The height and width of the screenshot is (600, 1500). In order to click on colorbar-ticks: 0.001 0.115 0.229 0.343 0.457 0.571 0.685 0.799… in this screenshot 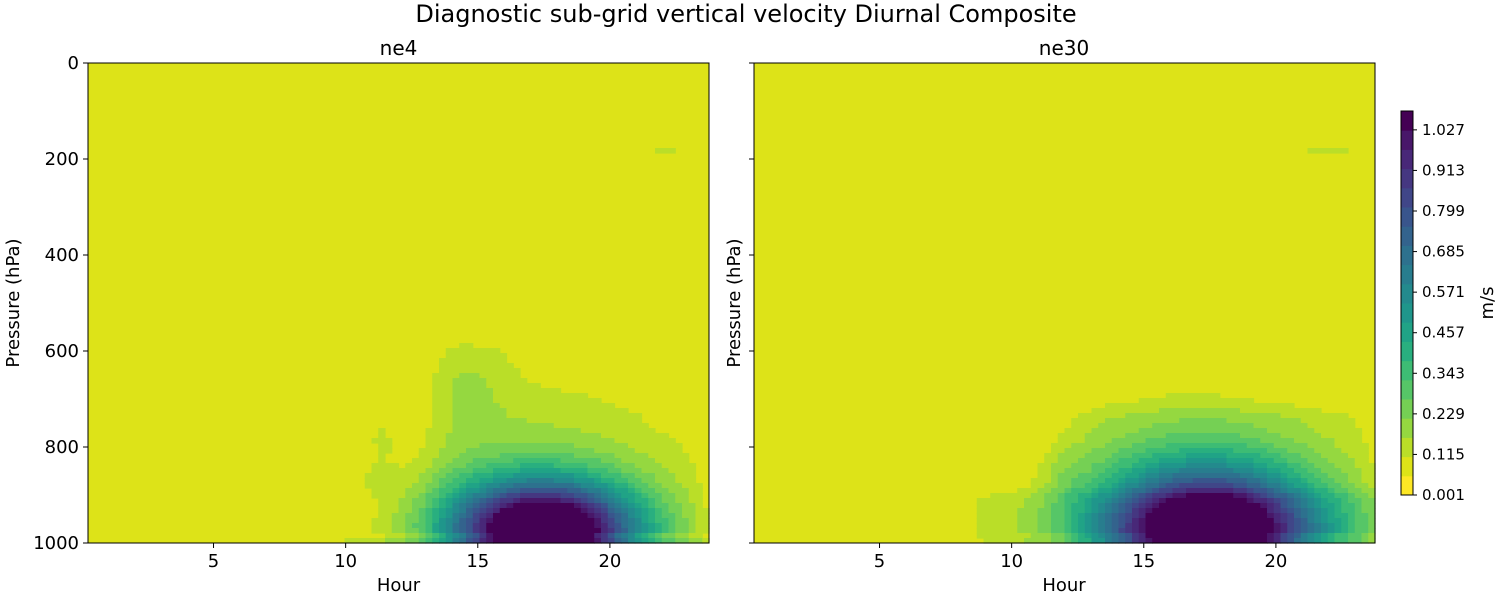, I will do `click(1439, 312)`.